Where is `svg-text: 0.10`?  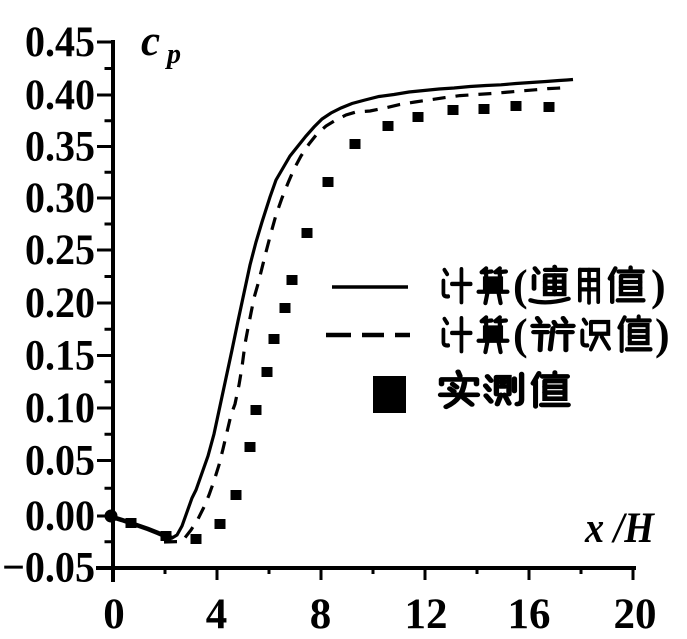 svg-text: 0.10 is located at coordinates (60, 408).